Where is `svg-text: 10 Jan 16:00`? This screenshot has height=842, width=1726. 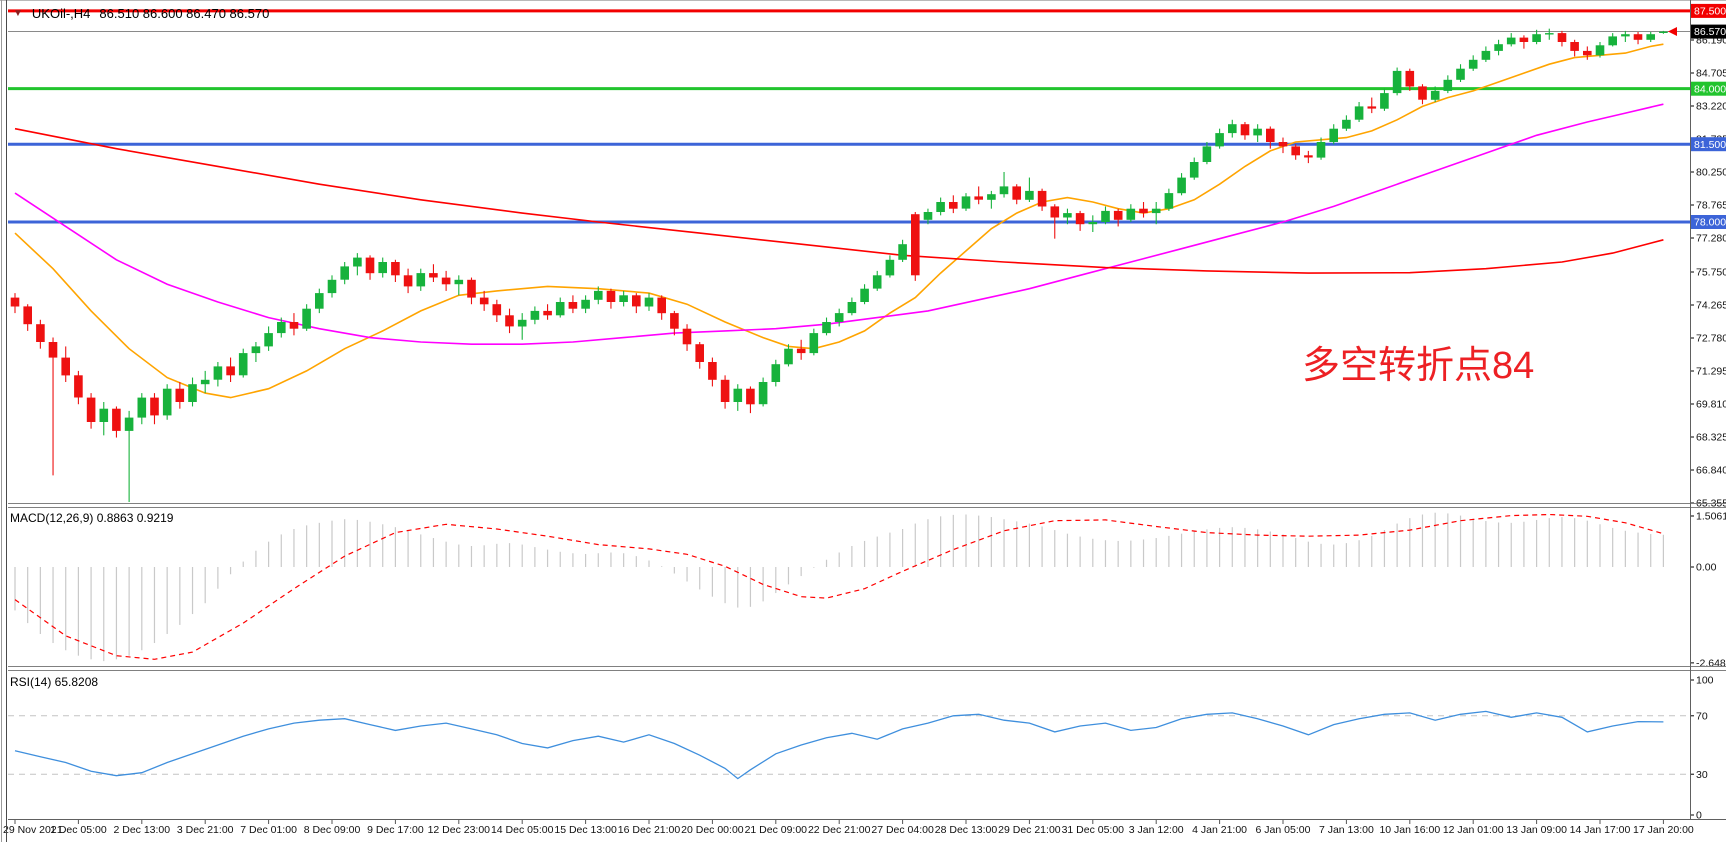 svg-text: 10 Jan 16:00 is located at coordinates (1409, 830).